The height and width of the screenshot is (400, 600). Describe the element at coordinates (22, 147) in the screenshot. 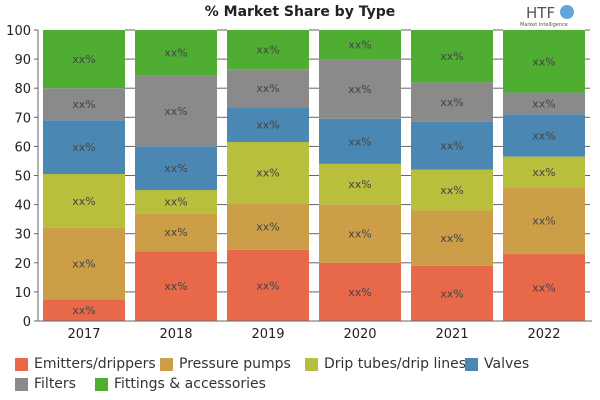

I see `y-tick-label: 60` at that location.